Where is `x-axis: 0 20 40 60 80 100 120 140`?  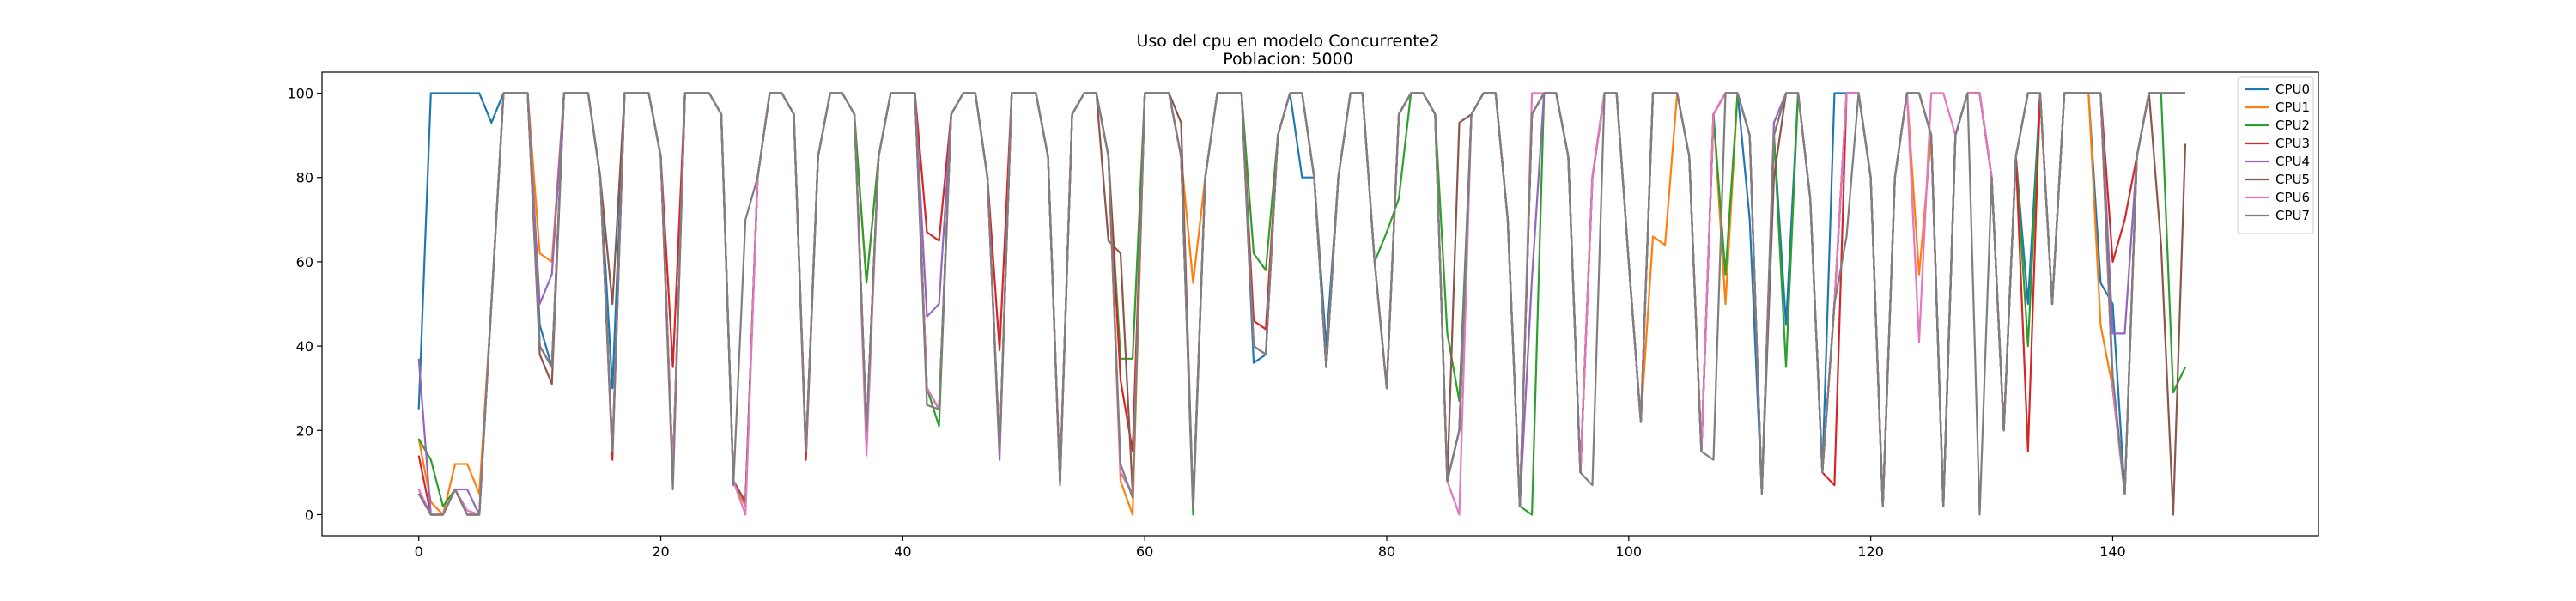 x-axis: 0 20 40 60 80 100 120 140 is located at coordinates (1270, 548).